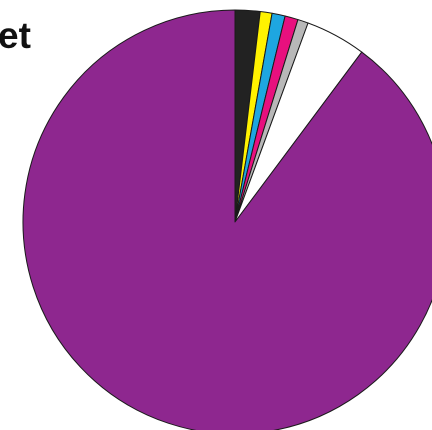 This screenshot has height=430, width=432. Describe the element at coordinates (15, 35) in the screenshot. I see `chart-title: et` at that location.